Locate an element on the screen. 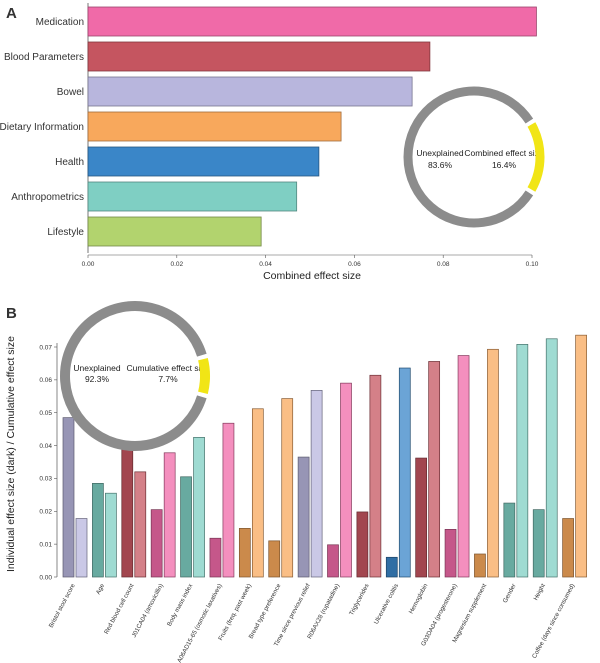  x-tick-label: 0.00 is located at coordinates (88, 264).